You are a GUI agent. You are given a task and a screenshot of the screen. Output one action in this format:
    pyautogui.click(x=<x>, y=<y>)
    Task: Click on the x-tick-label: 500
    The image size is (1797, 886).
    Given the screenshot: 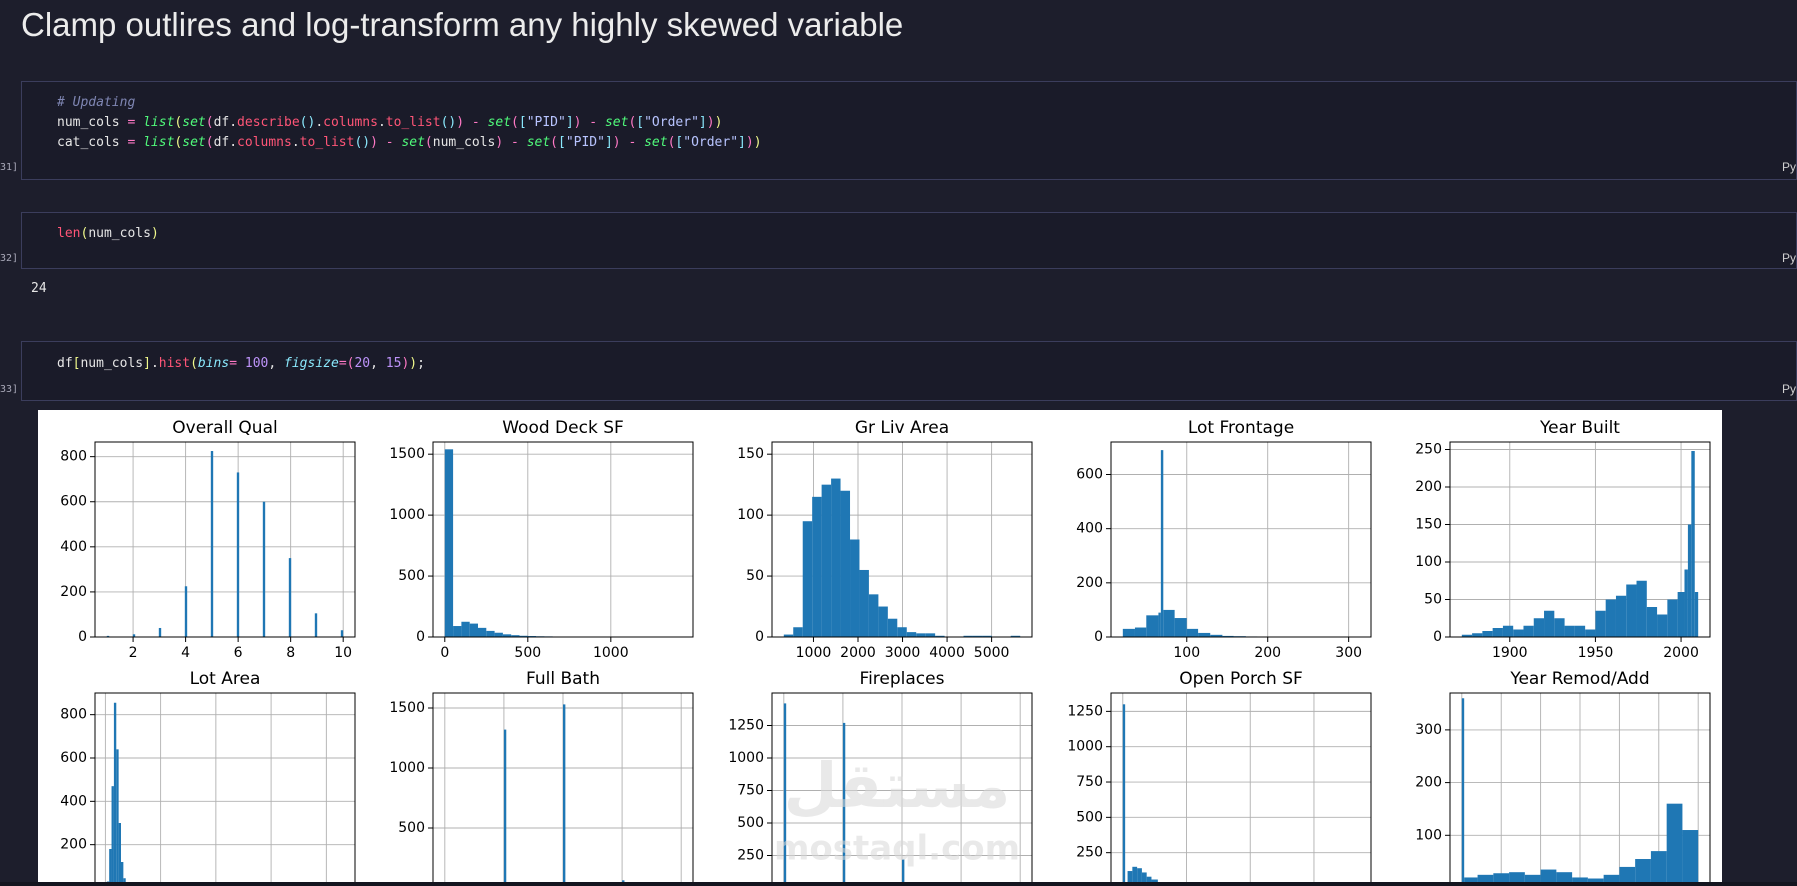 What is the action you would take?
    pyautogui.click(x=527, y=653)
    